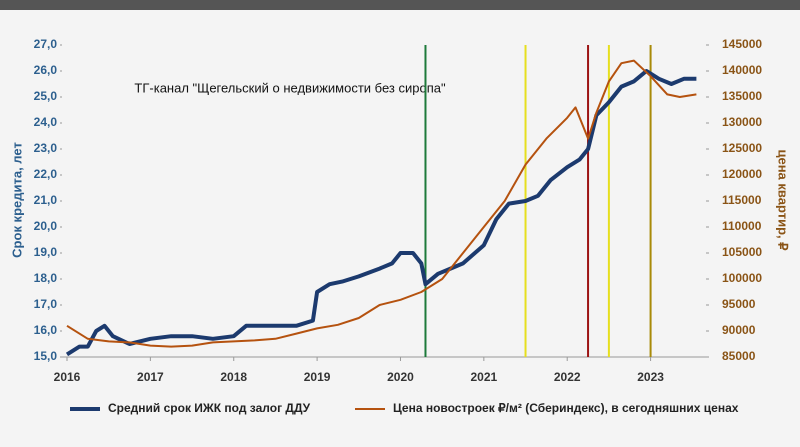 The image size is (800, 447). What do you see at coordinates (46, 70) in the screenshot?
I see `y-tick-label: 26,0` at bounding box center [46, 70].